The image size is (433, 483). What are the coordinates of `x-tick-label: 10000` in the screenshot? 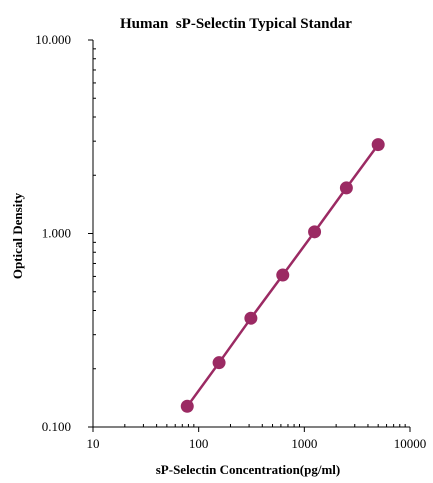 It's located at (410, 443).